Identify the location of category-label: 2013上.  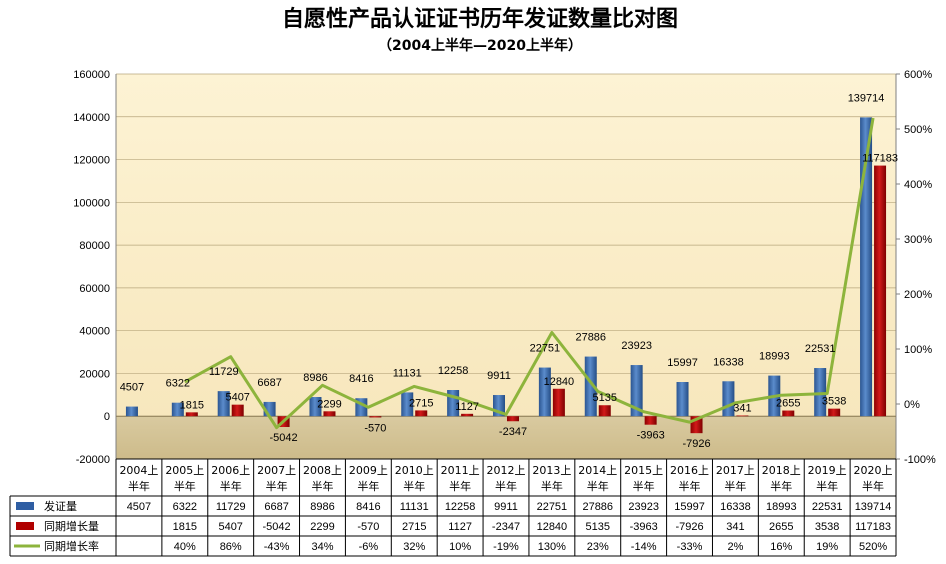
(551, 470).